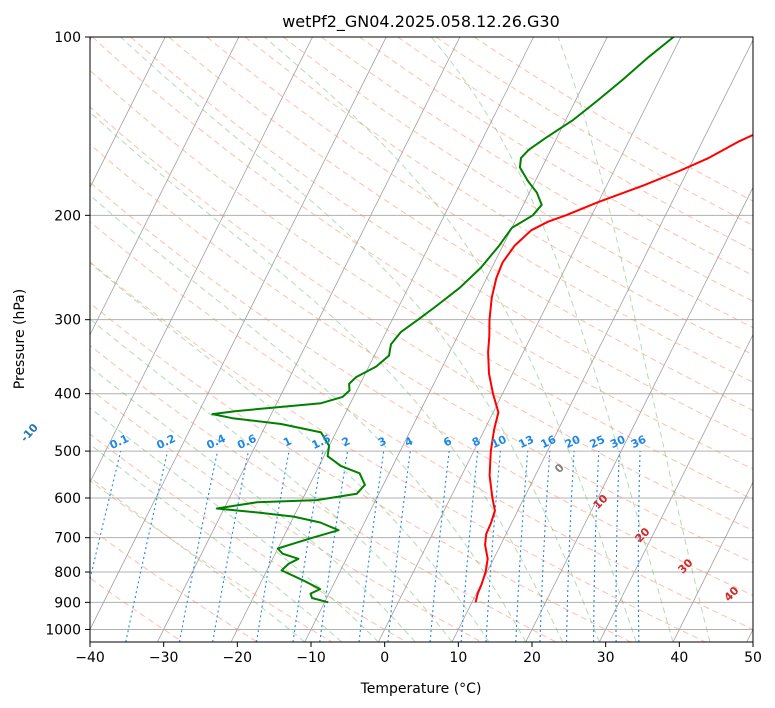 The width and height of the screenshot is (775, 708). What do you see at coordinates (20, 339) in the screenshot?
I see `y-axis-label: Pressure (hPa)` at bounding box center [20, 339].